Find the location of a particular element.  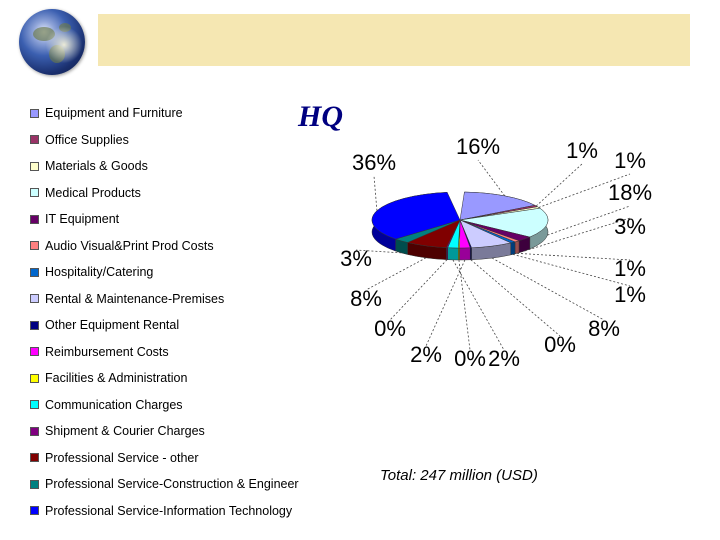

legend-item: Other Equipment Rental is located at coordinates (104, 325).